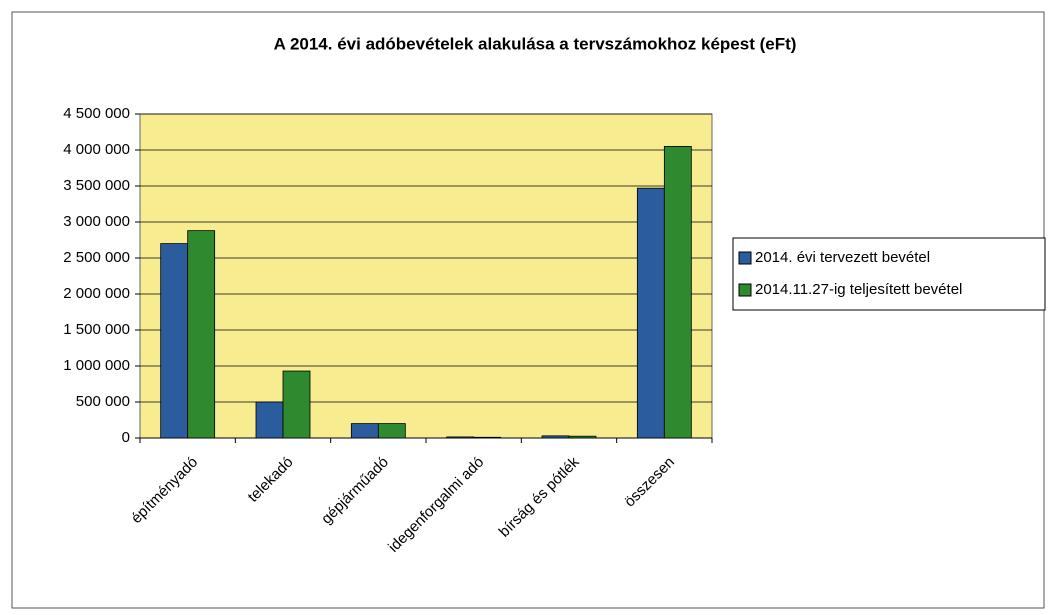 The width and height of the screenshot is (1049, 615). Describe the element at coordinates (96, 257) in the screenshot. I see `y-tick-label: 2 500 000` at that location.